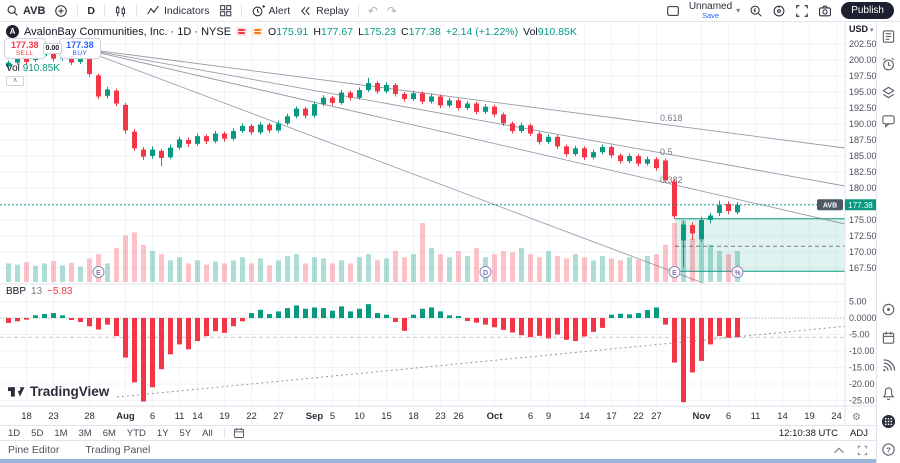  What do you see at coordinates (485, 273) in the screenshot?
I see `svg-text: D` at bounding box center [485, 273].